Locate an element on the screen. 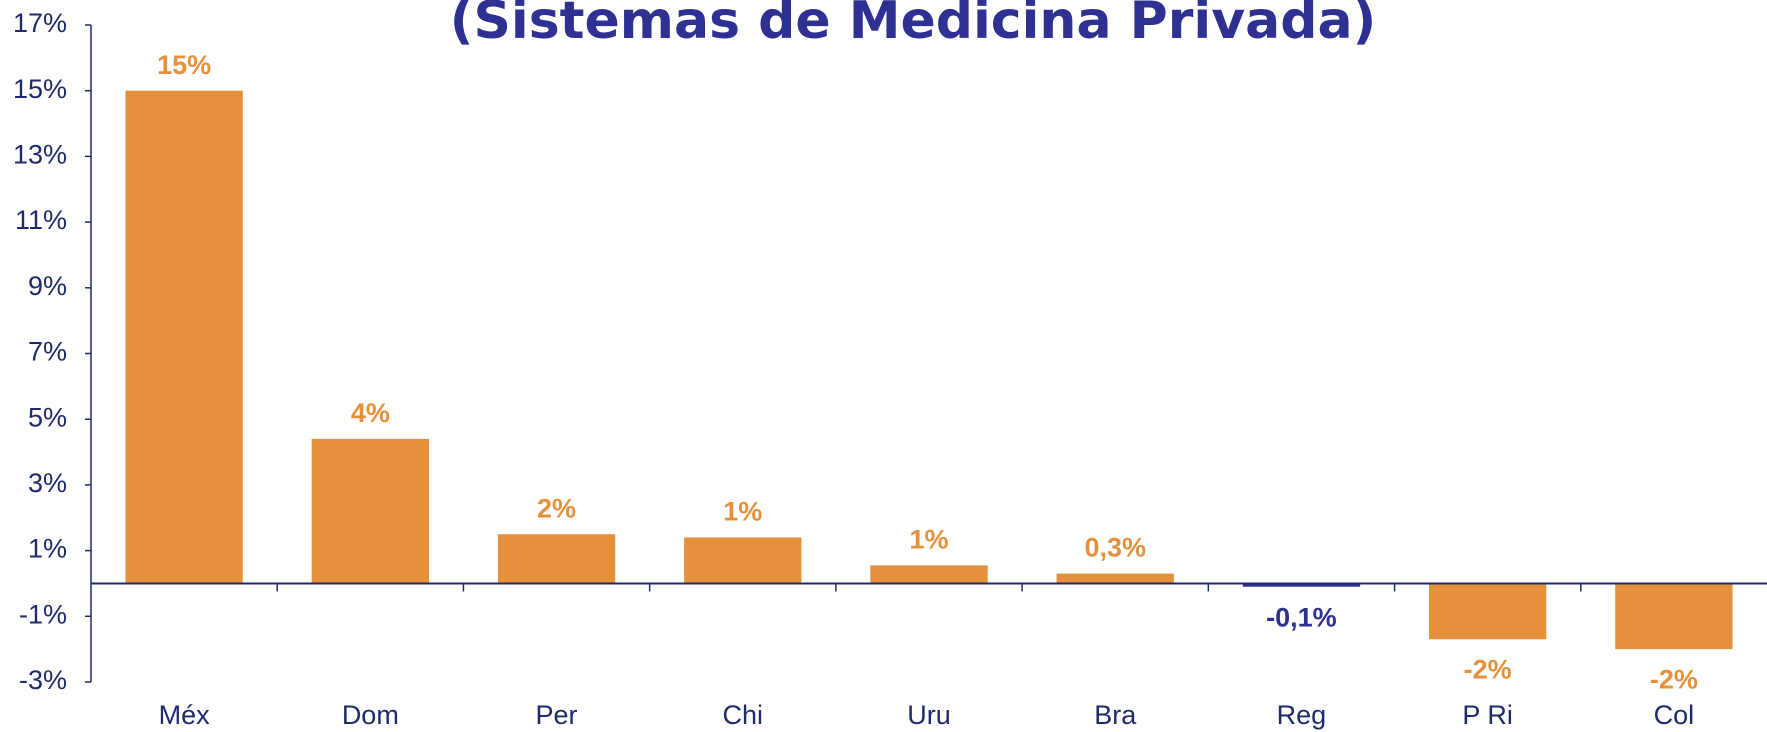  y-tick-label: 5% is located at coordinates (47, 417).